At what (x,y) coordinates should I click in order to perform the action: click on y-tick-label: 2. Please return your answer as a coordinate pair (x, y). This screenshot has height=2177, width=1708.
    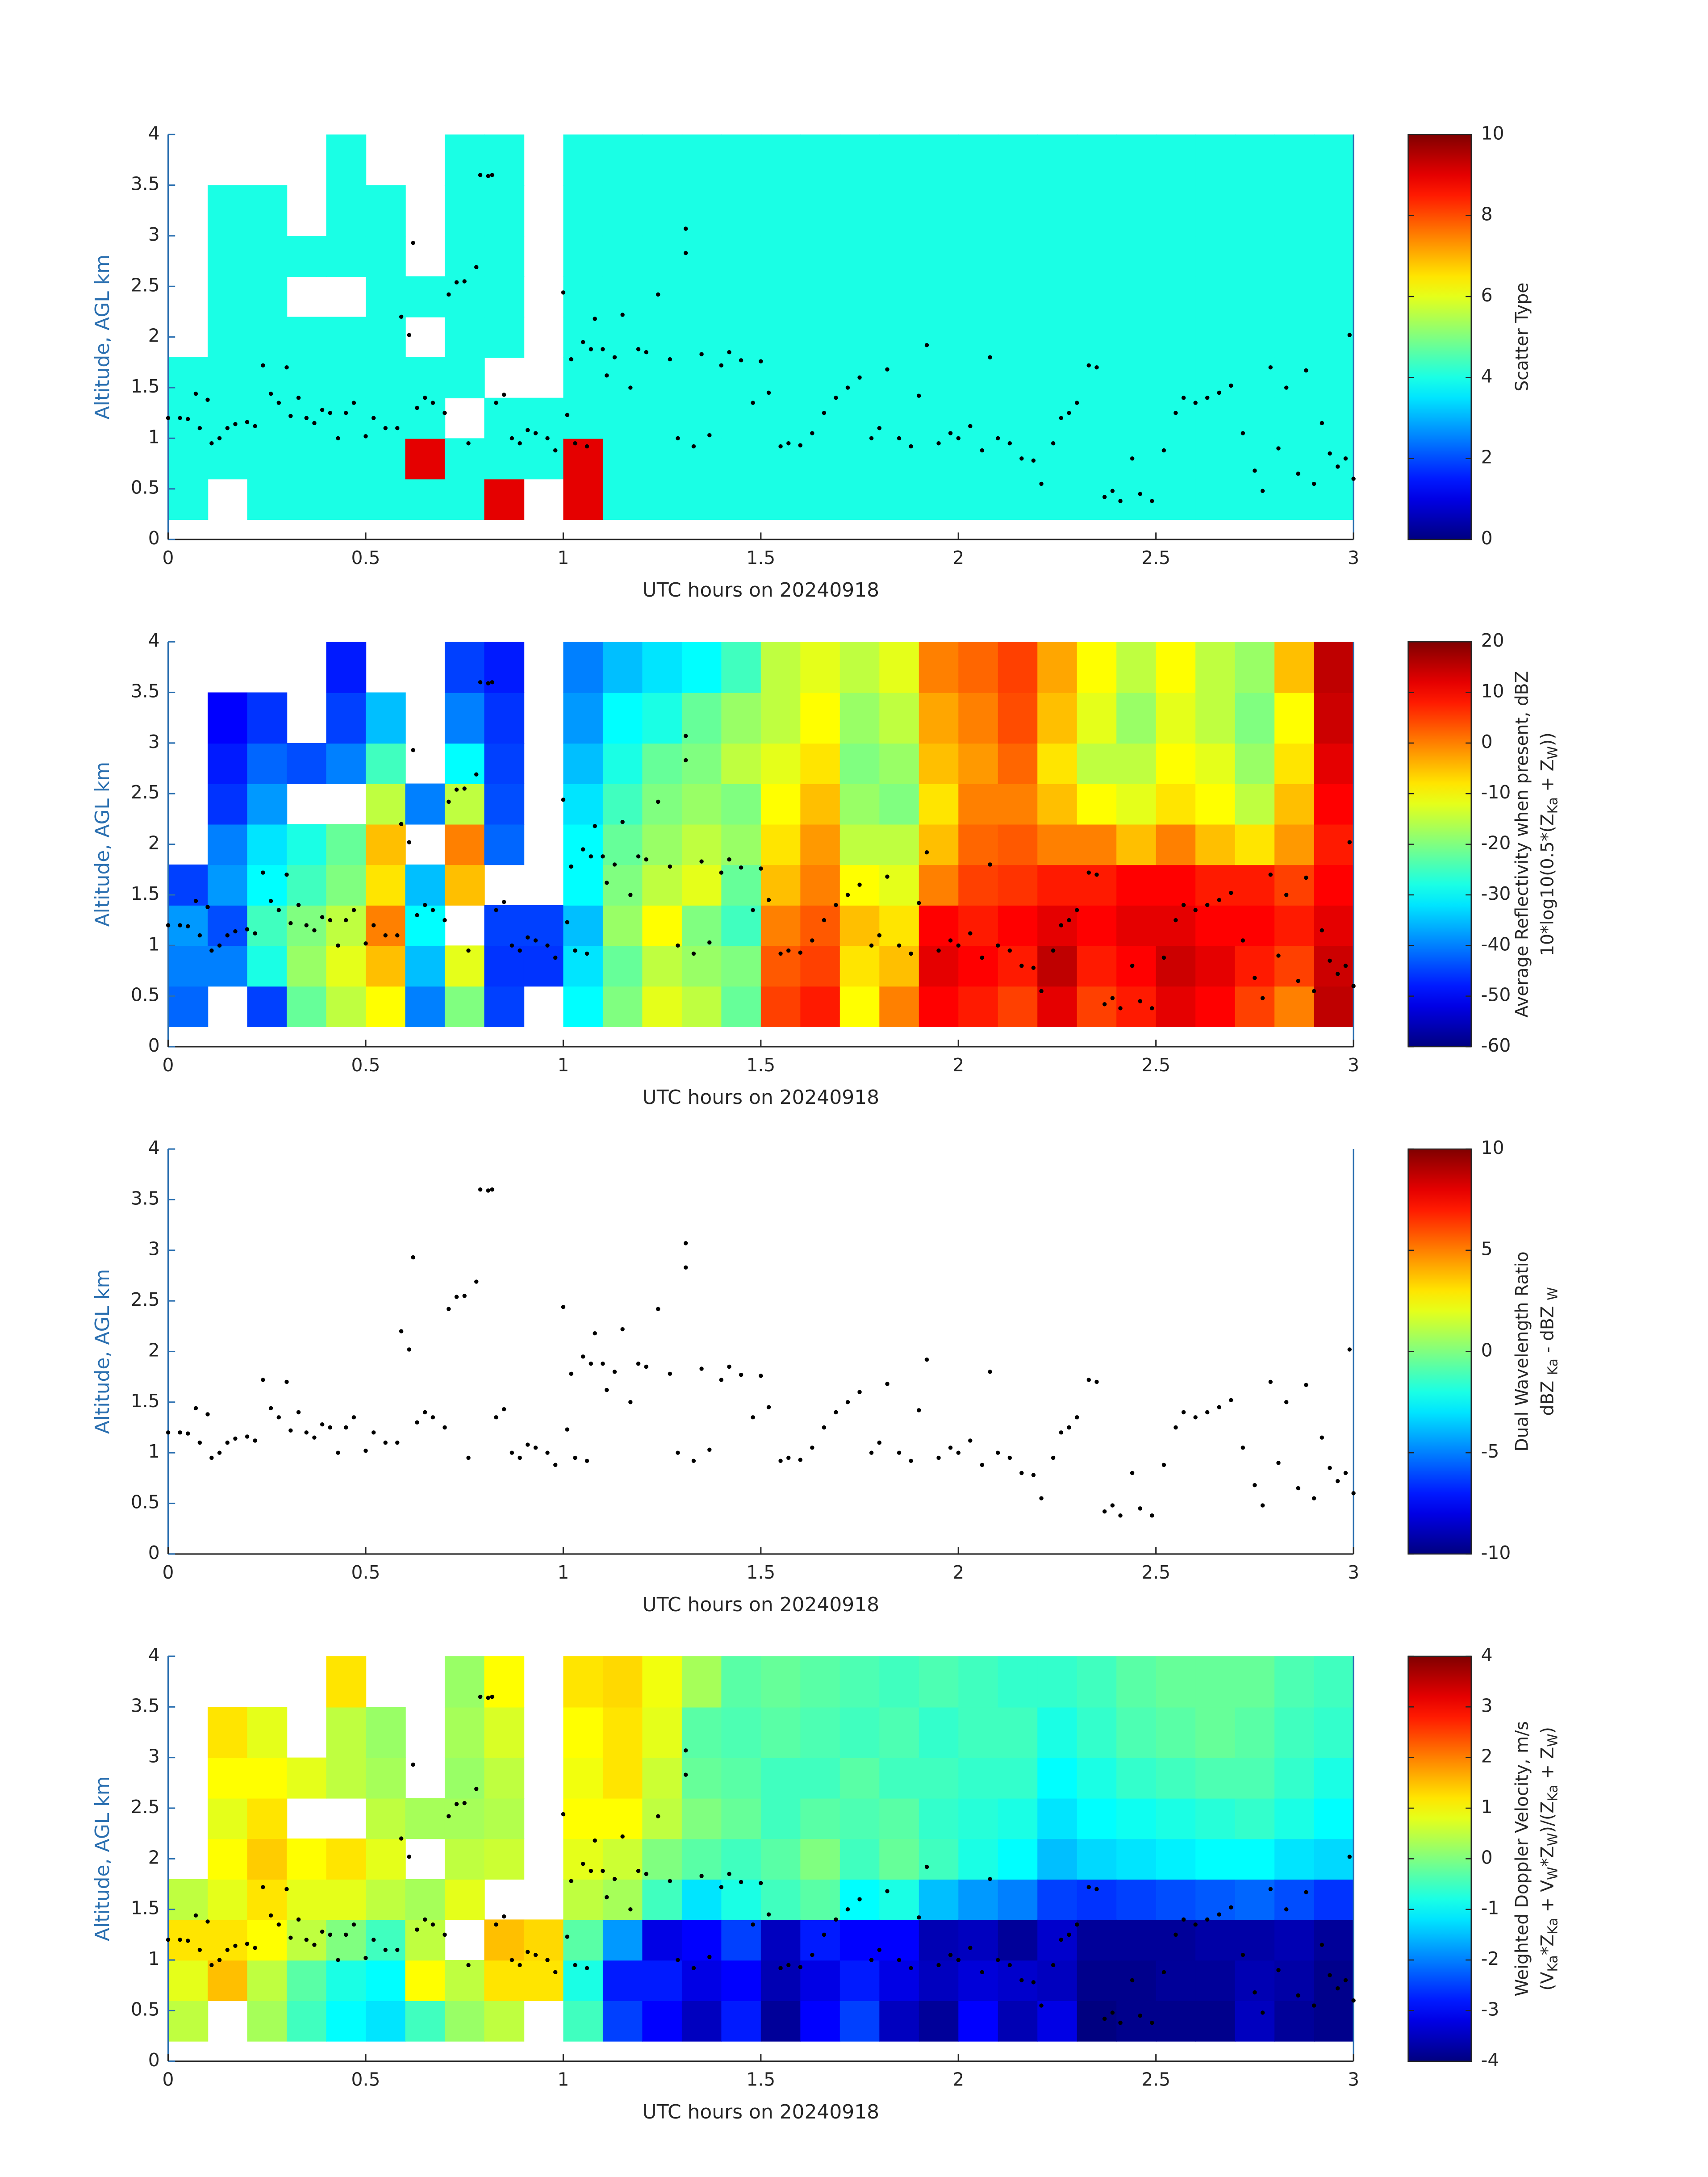
    Looking at the image, I should click on (154, 843).